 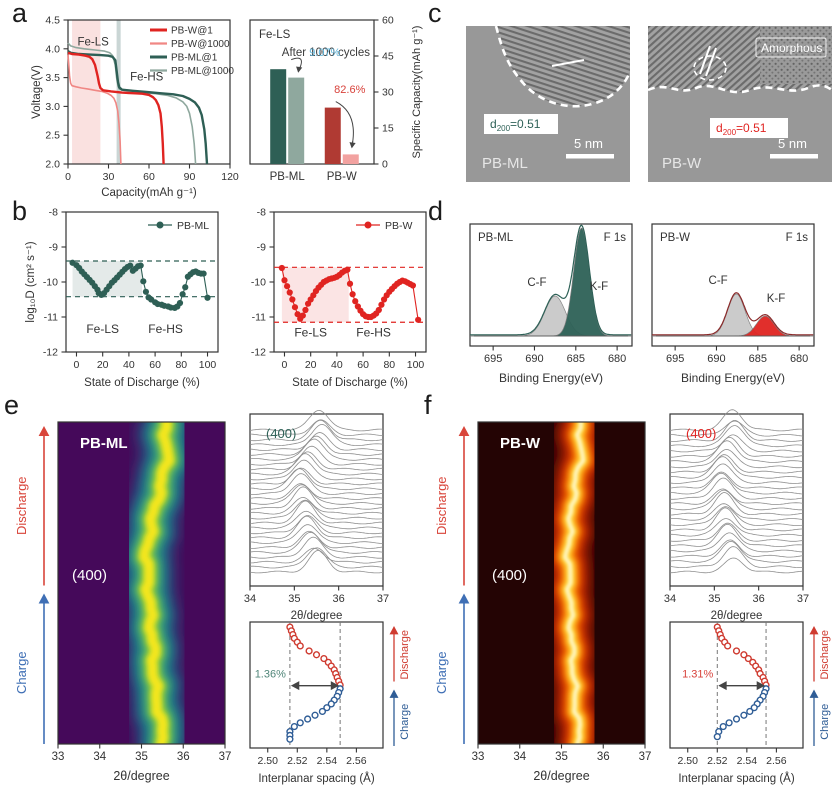 What do you see at coordinates (192, 31) in the screenshot?
I see `svg-text: PB-W@1` at bounding box center [192, 31].